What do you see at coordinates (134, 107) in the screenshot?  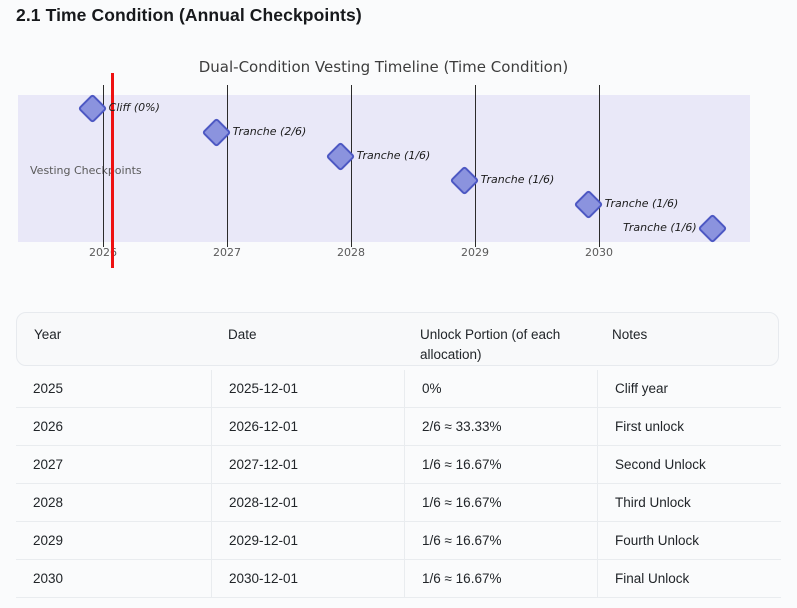 I see `checkpoint-label: Cliff (0%)` at bounding box center [134, 107].